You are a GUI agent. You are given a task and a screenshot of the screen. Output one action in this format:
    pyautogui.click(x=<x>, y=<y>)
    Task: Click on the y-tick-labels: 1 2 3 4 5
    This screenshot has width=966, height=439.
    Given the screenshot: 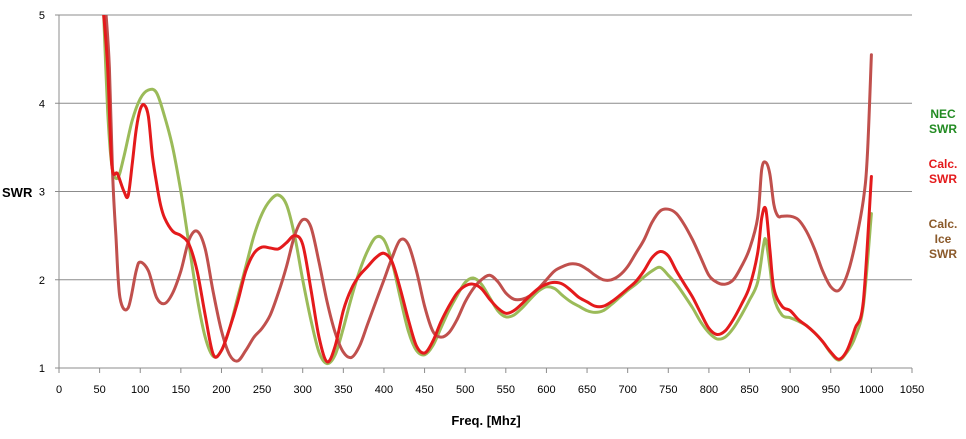 What is the action you would take?
    pyautogui.click(x=42, y=192)
    